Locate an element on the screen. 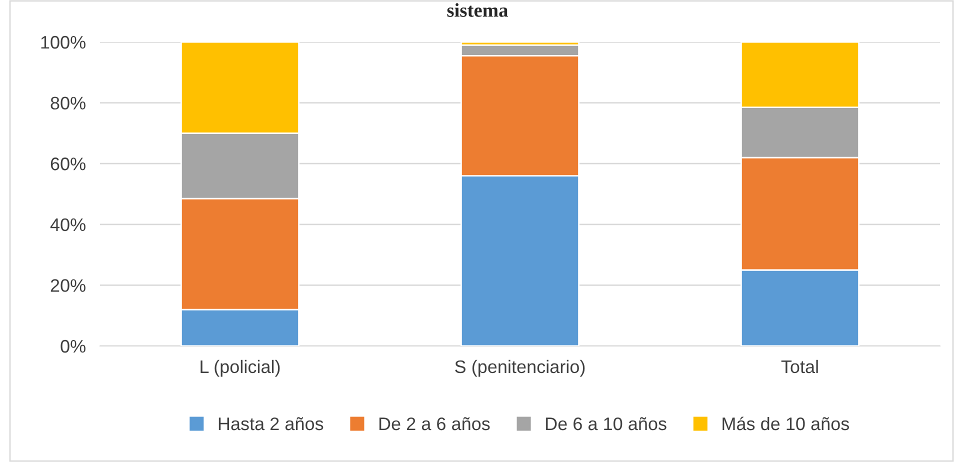  y-tick-label: 60% is located at coordinates (68, 164).